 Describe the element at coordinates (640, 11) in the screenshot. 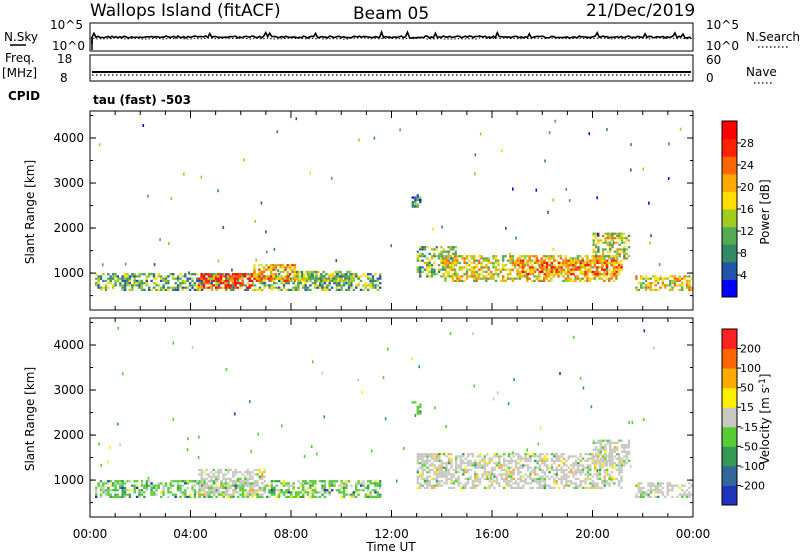

I see `date-label: 21/Dec/2019` at that location.